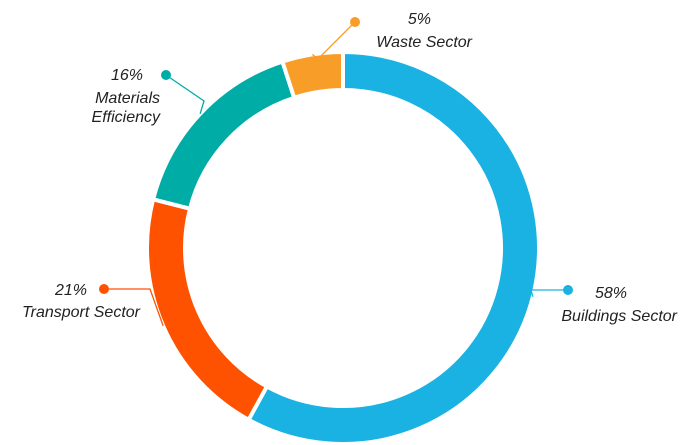 This screenshot has height=445, width=686. What do you see at coordinates (185, 94) in the screenshot?
I see `leader-line-materials-efficiency` at bounding box center [185, 94].